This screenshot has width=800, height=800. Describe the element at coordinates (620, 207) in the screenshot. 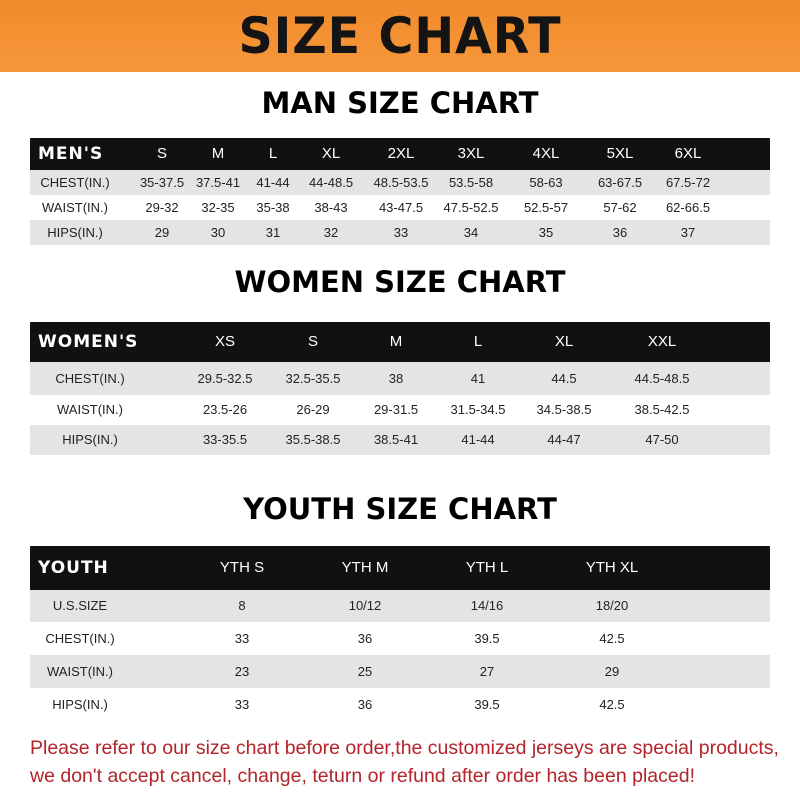

I see `measurement-cell: 57-62` at that location.